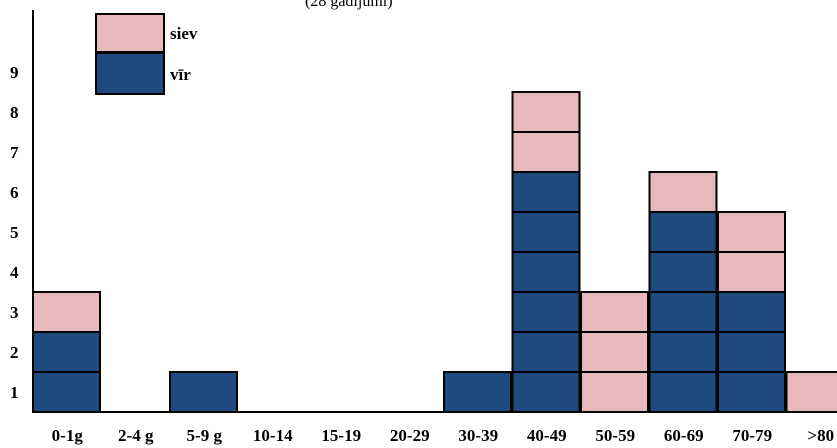 The image size is (837, 448). What do you see at coordinates (130, 33) in the screenshot?
I see `legend-swatch-siev` at bounding box center [130, 33].